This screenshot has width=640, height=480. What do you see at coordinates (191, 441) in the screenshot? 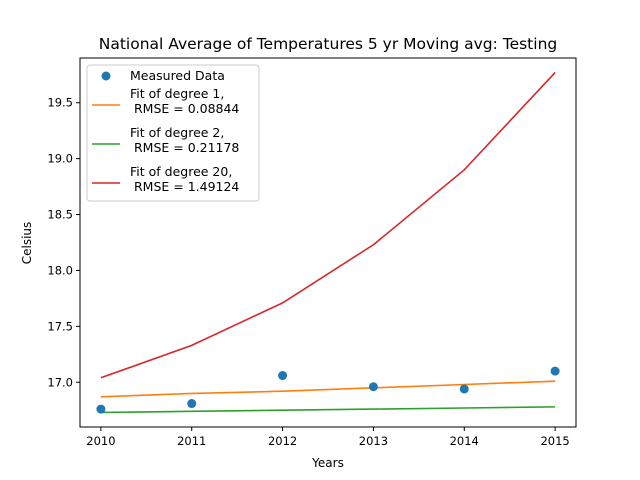
I see `x-tick-label: 2011` at bounding box center [191, 441].